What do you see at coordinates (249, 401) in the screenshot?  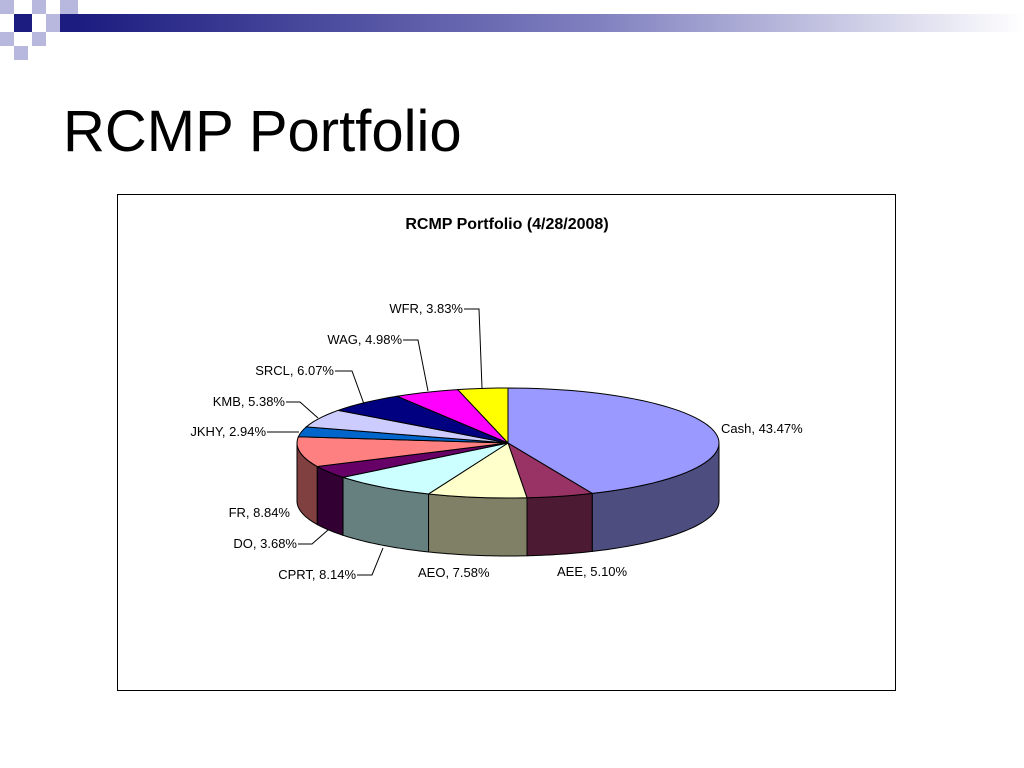 I see `slice-label-kmb: KMB, 5.38%` at bounding box center [249, 401].